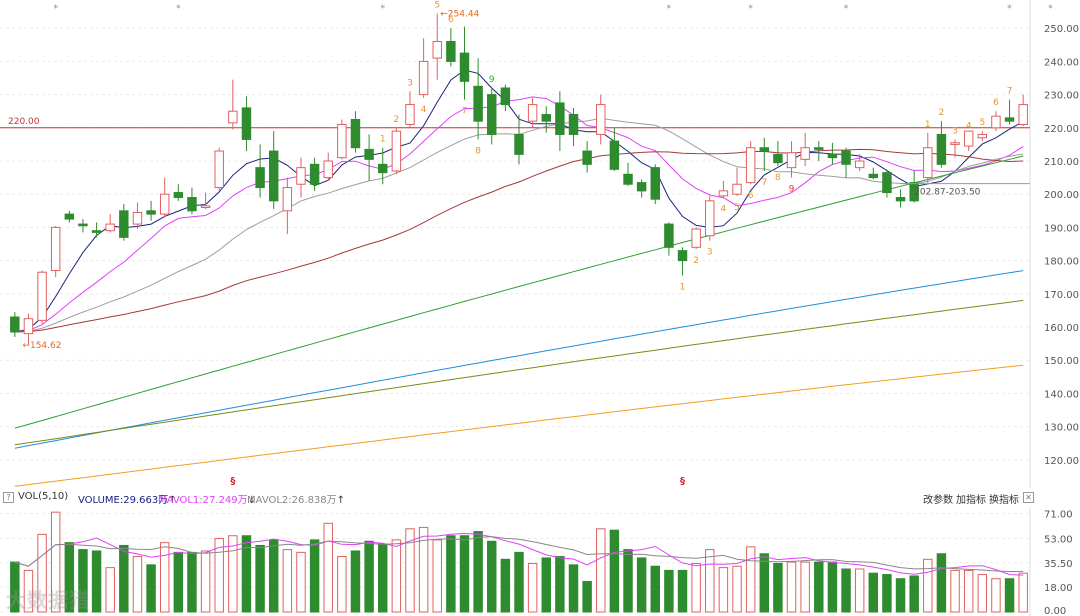 The image size is (1080, 616). What do you see at coordinates (1028, 497) in the screenshot?
I see `close-icon: ✕` at bounding box center [1028, 497].